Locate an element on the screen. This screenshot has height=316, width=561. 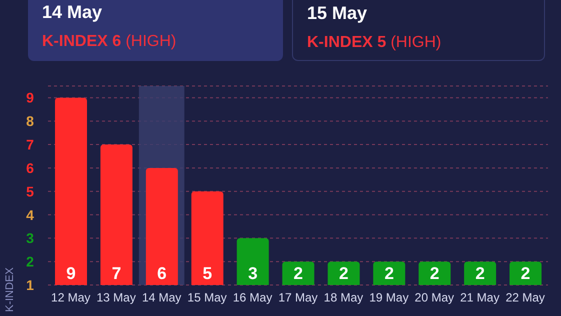
y-tick-label: 8 is located at coordinates (30, 121).